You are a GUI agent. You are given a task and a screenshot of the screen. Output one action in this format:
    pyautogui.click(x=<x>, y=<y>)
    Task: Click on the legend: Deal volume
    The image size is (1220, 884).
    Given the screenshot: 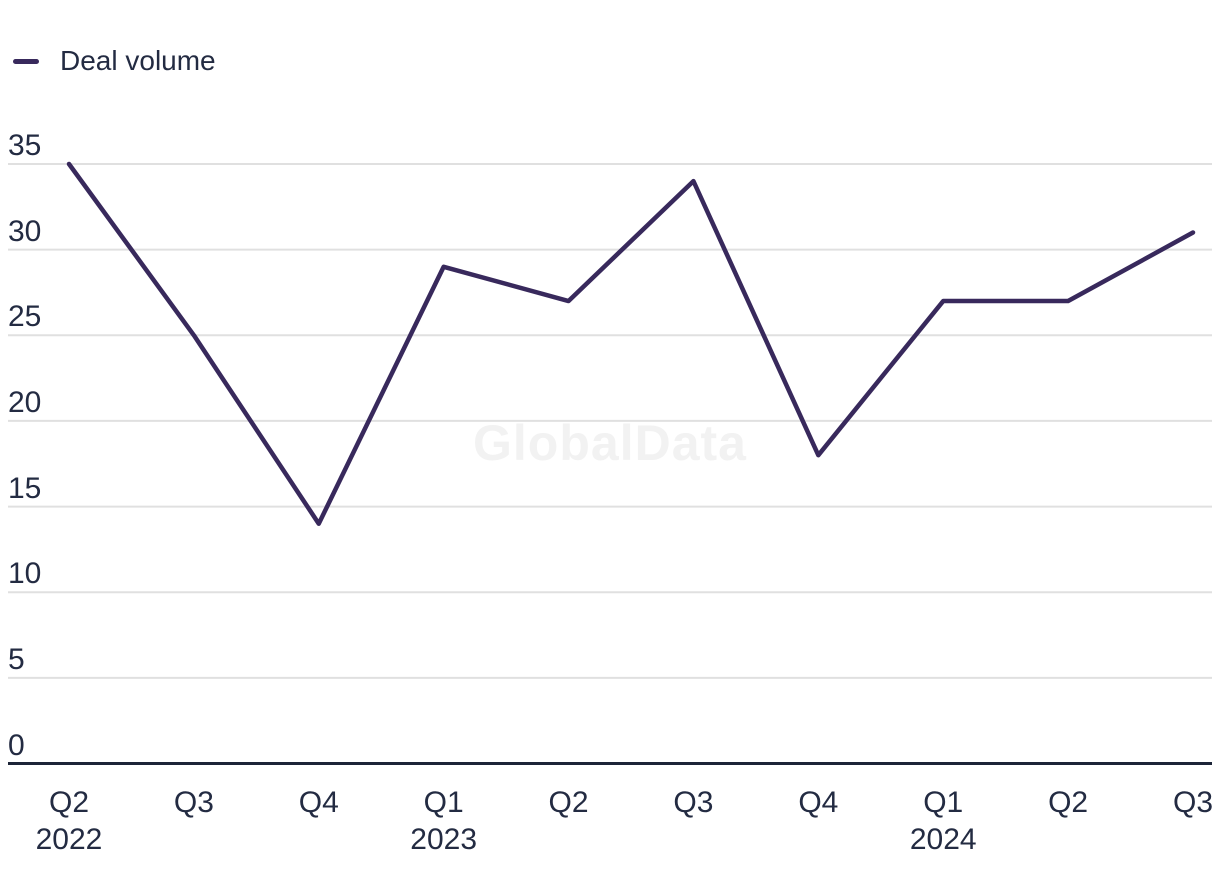 What is the action you would take?
    pyautogui.click(x=114, y=61)
    